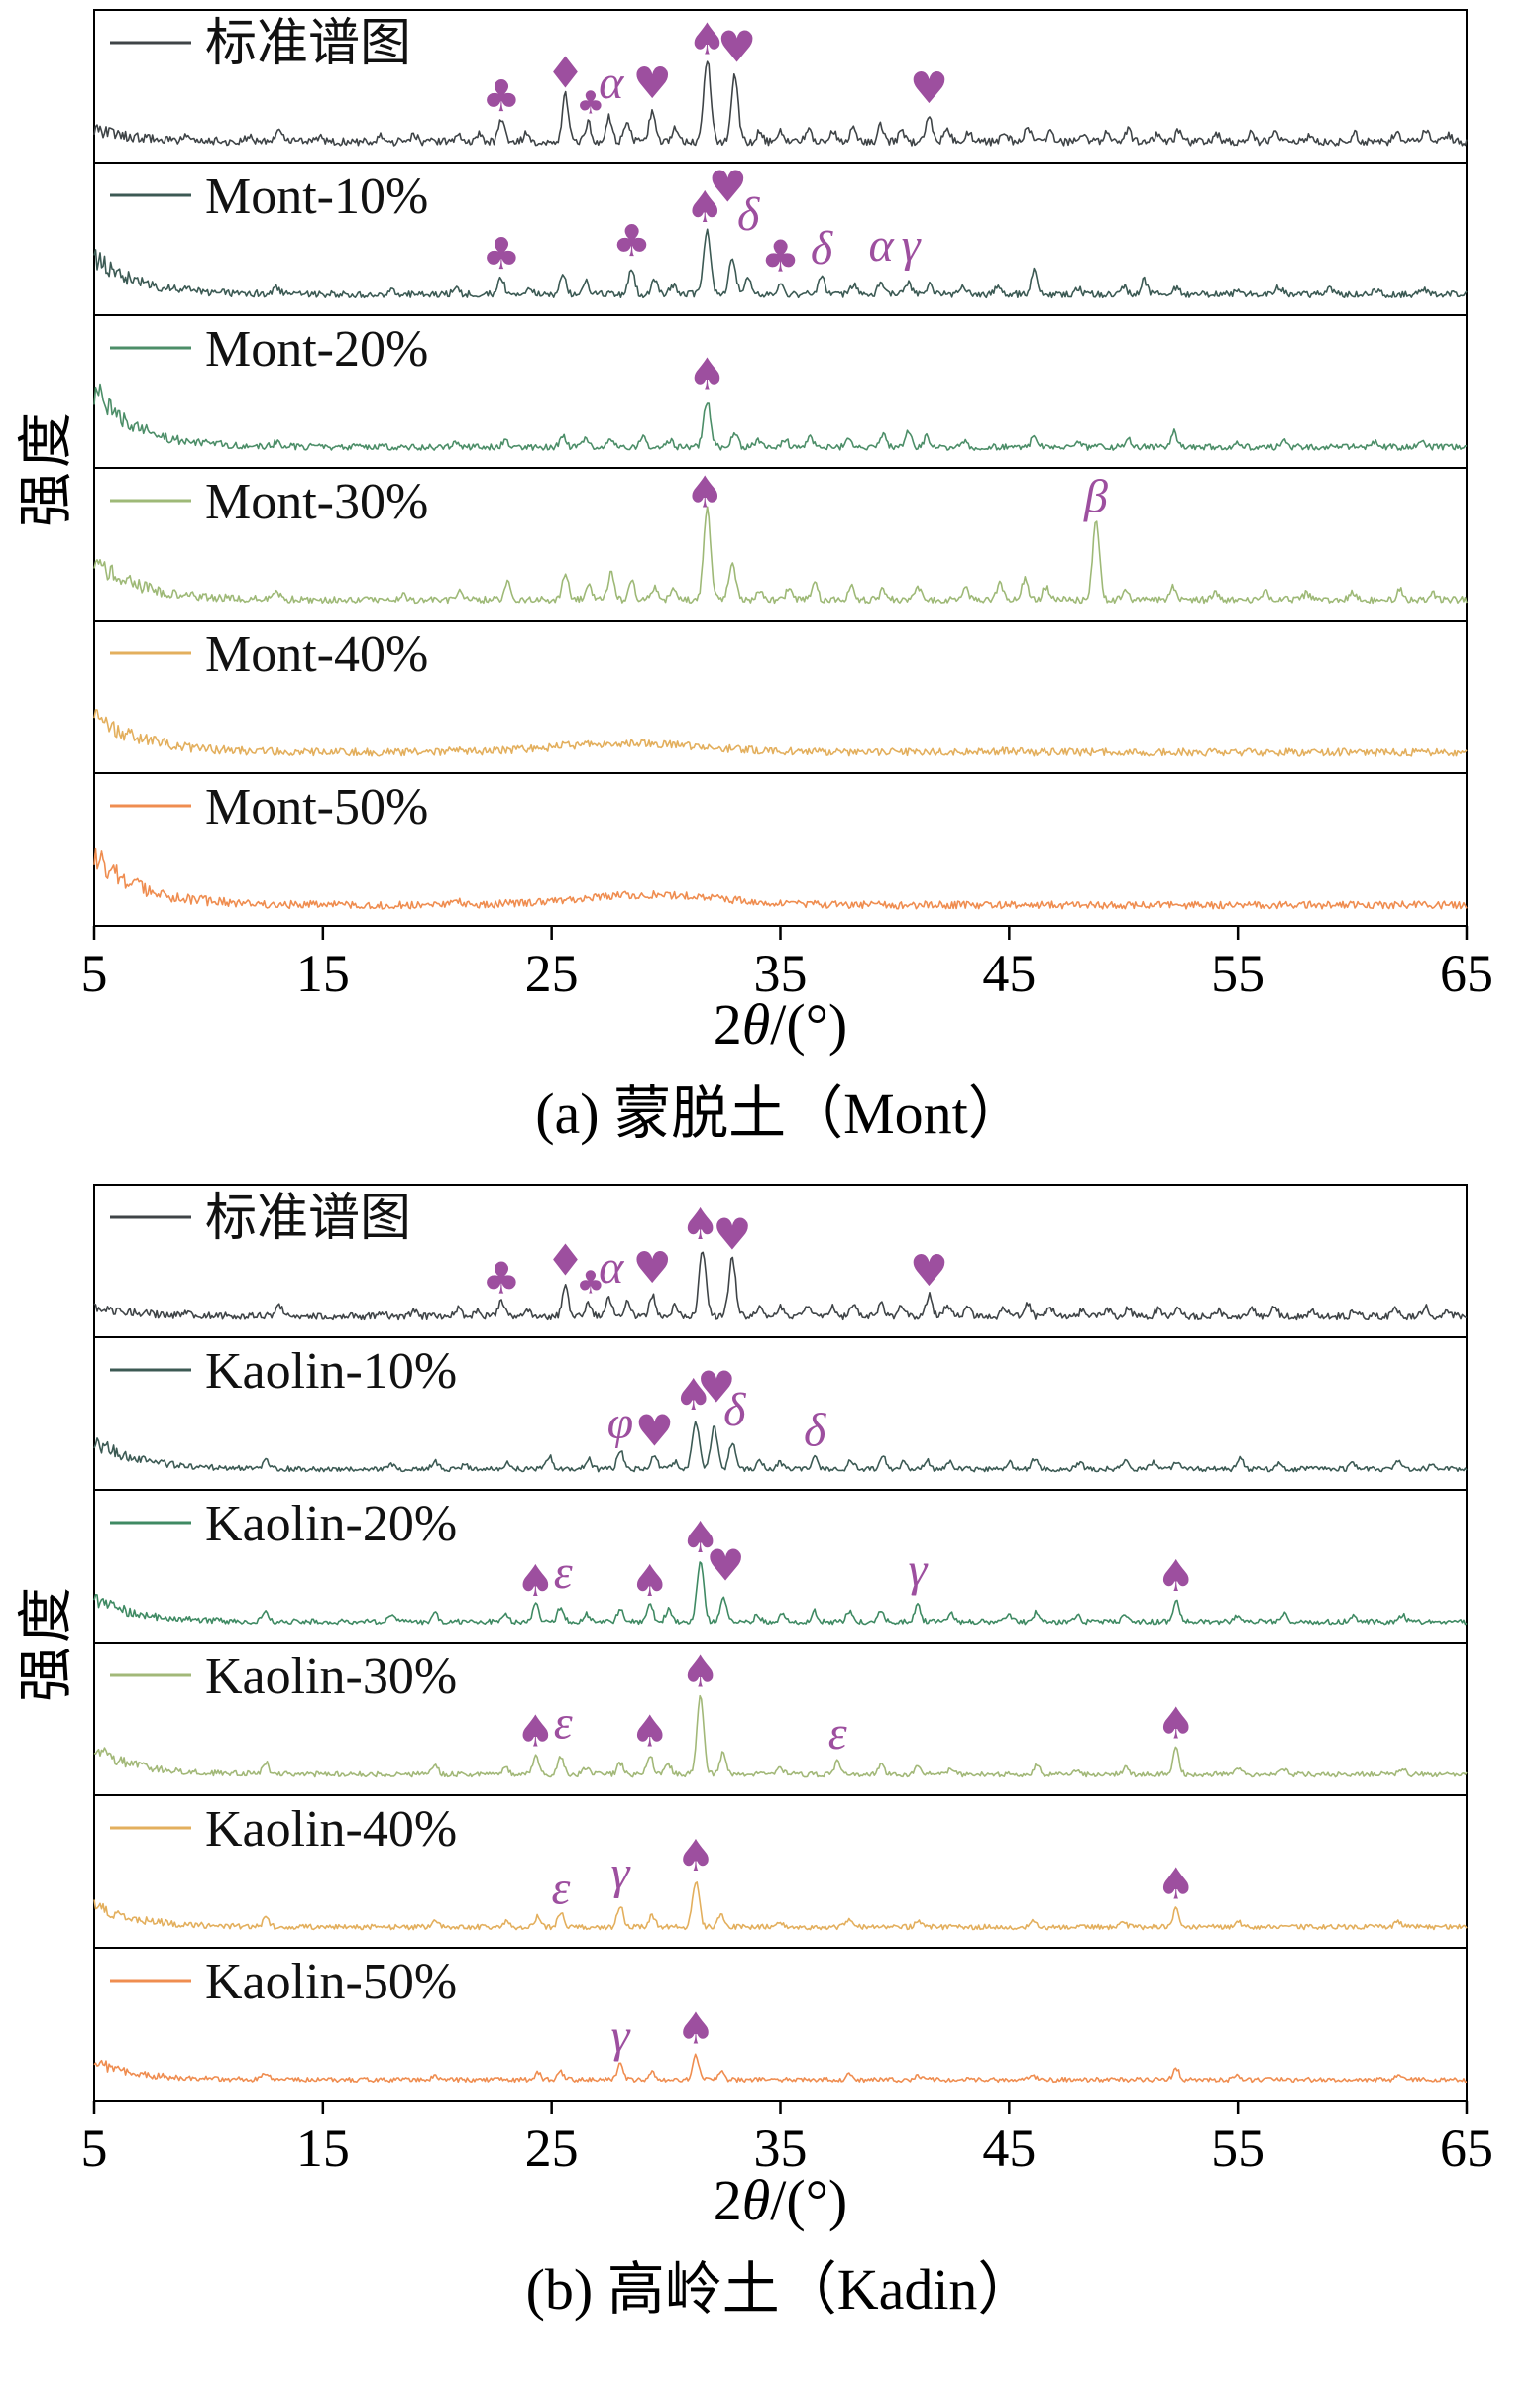 The height and width of the screenshot is (2388, 1540). I want to click on x-axis-label-panel-b: 2θ/(°), so click(780, 2200).